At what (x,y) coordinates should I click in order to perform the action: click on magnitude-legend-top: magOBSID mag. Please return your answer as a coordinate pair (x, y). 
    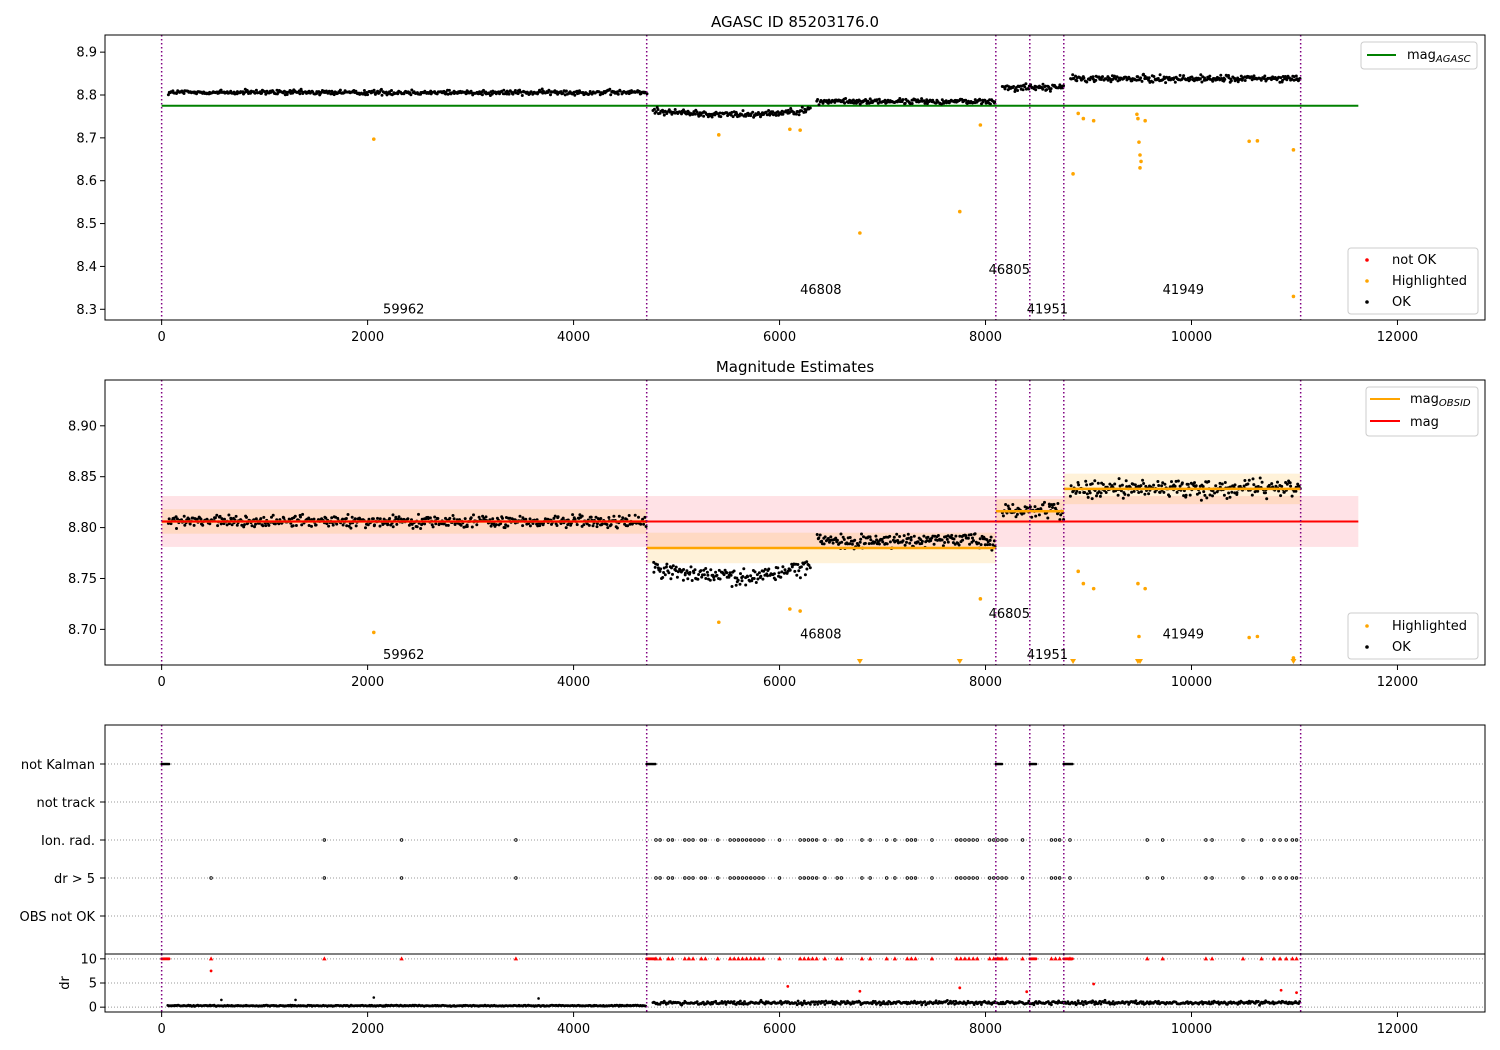
    Looking at the image, I should click on (1422, 411).